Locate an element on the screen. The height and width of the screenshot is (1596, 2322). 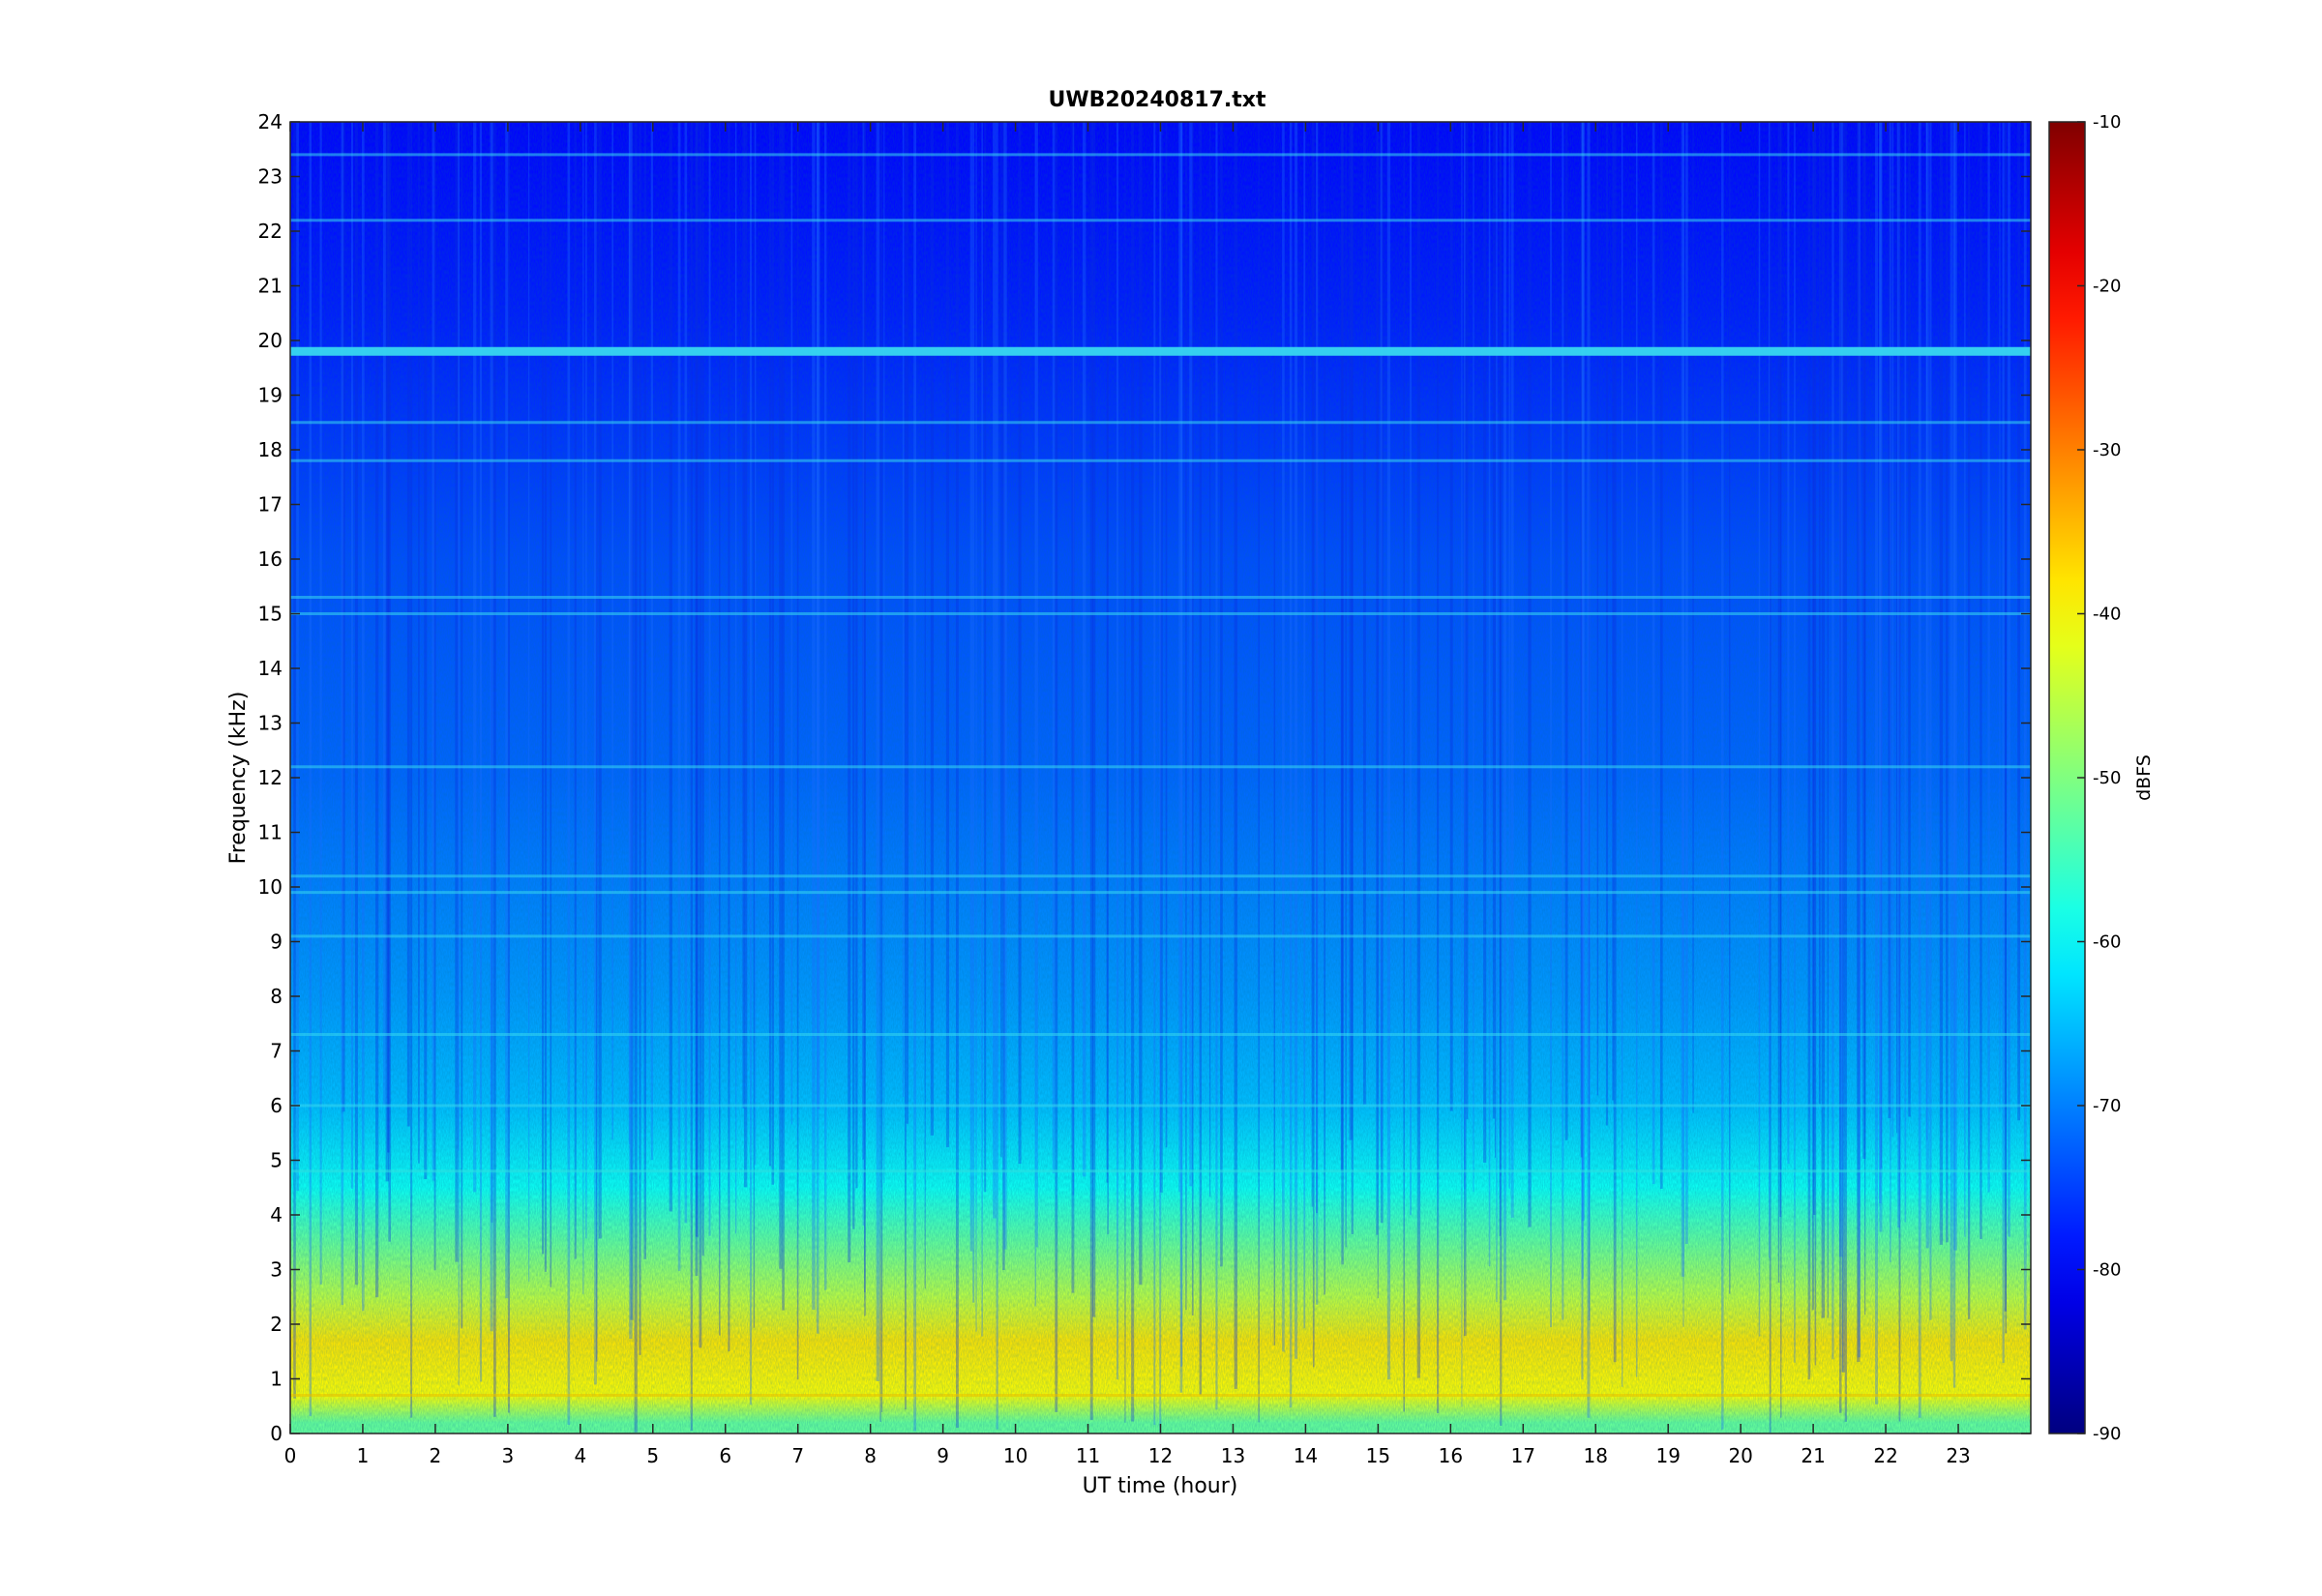
x-axis-label: UT time (hour) is located at coordinates (1160, 1486).